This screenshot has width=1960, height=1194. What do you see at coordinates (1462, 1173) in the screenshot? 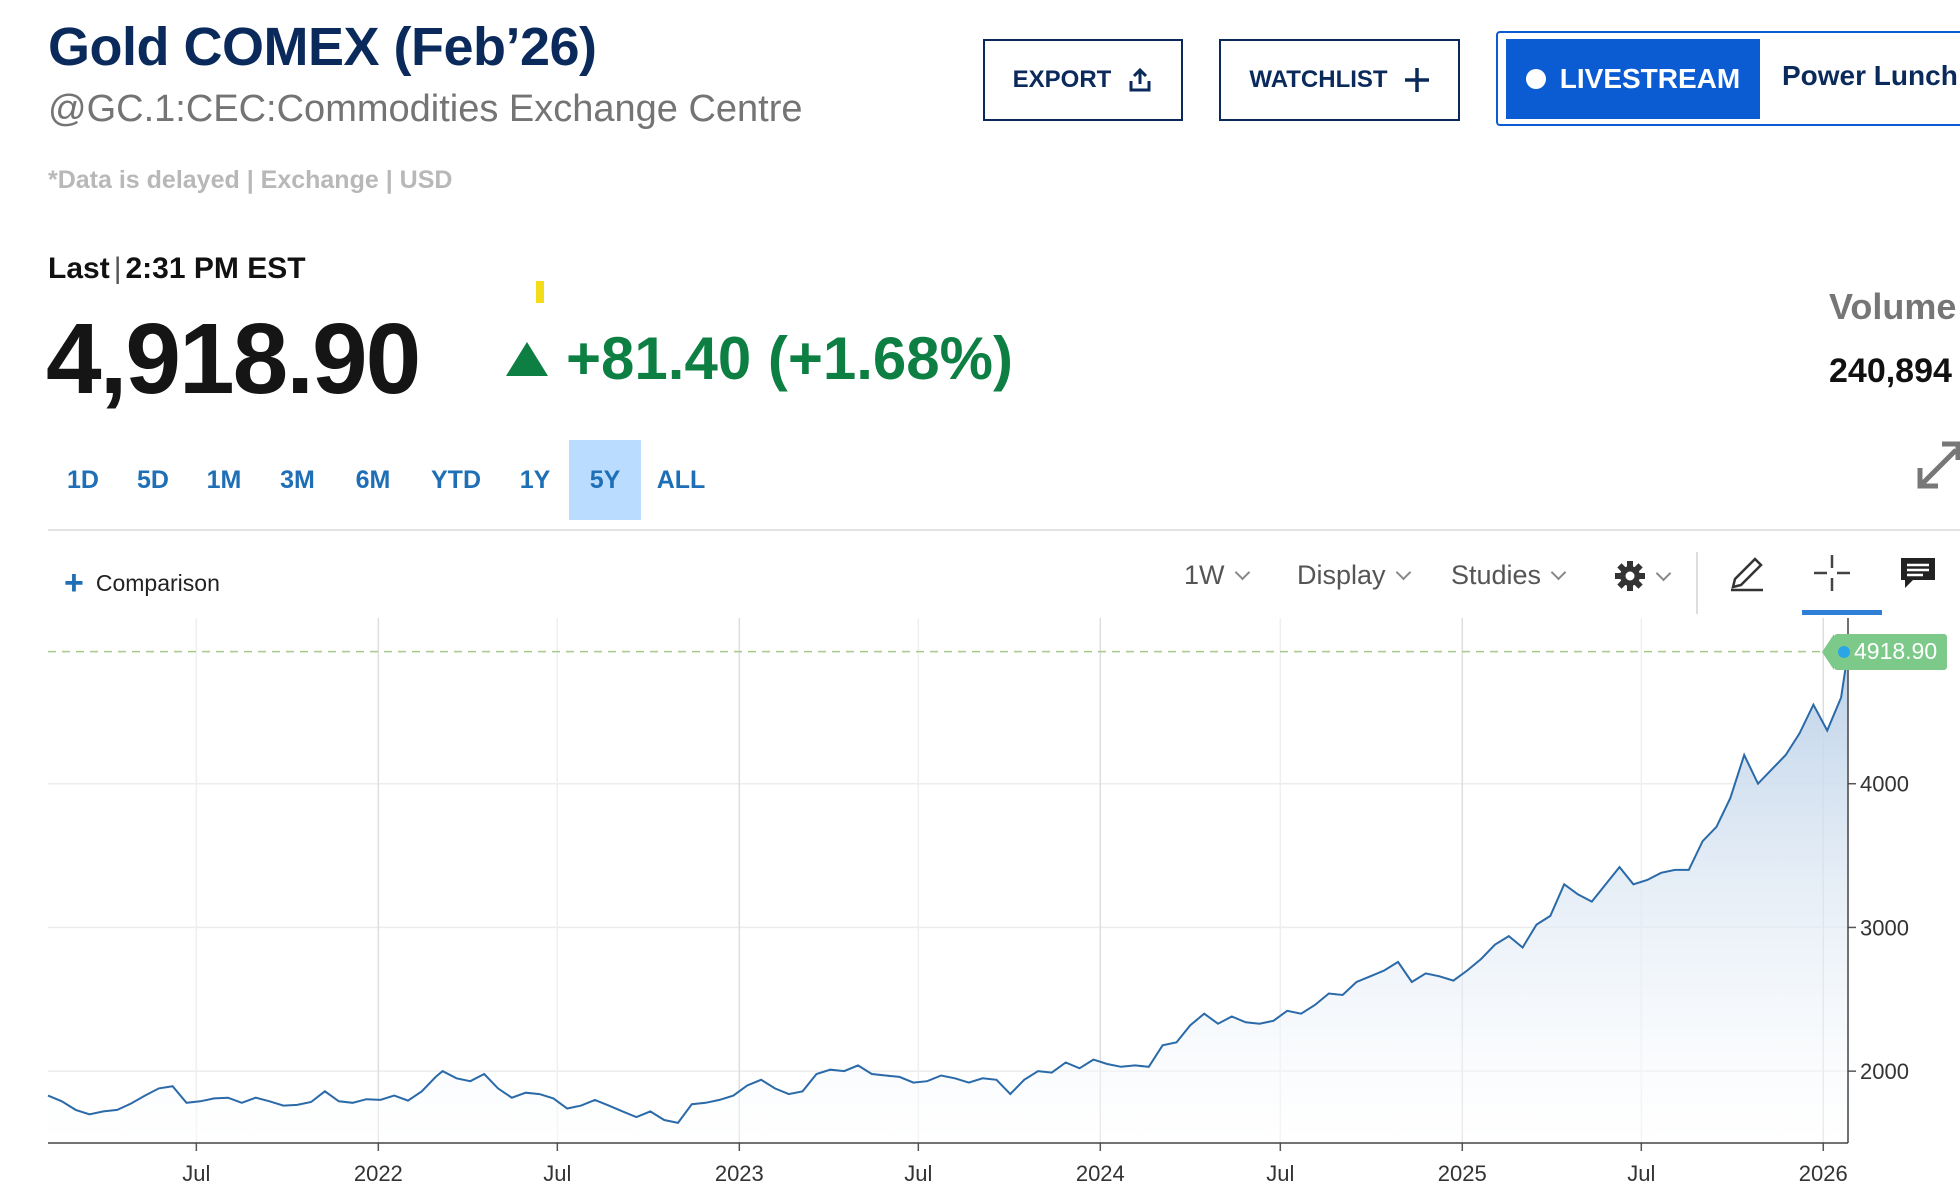
I see `x-tick-label: 2025` at bounding box center [1462, 1173].